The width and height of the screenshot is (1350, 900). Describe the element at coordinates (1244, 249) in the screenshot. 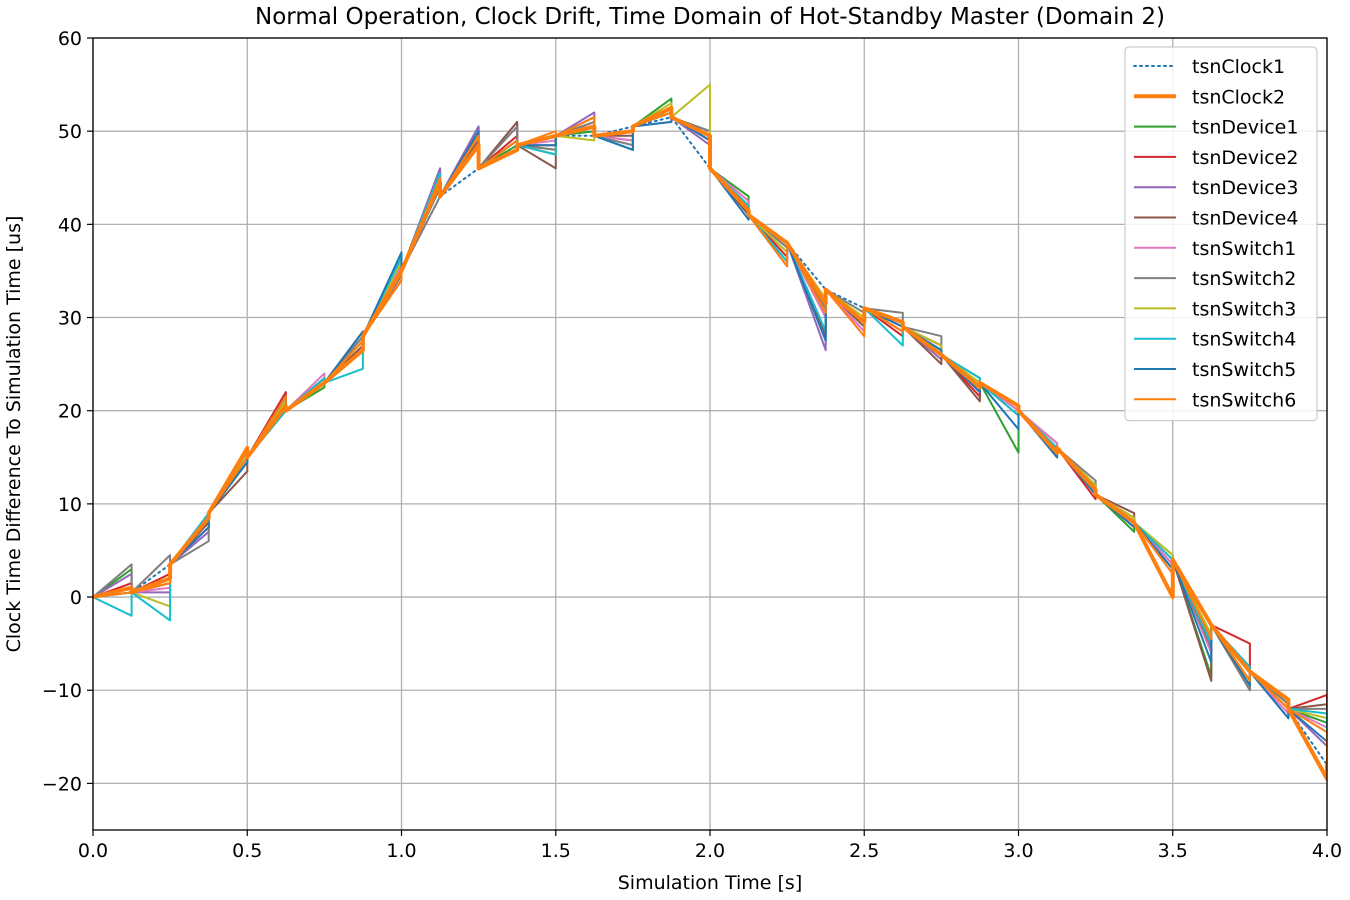

I see `legend-label-tsnSwitch1: tsnSwitch1` at that location.